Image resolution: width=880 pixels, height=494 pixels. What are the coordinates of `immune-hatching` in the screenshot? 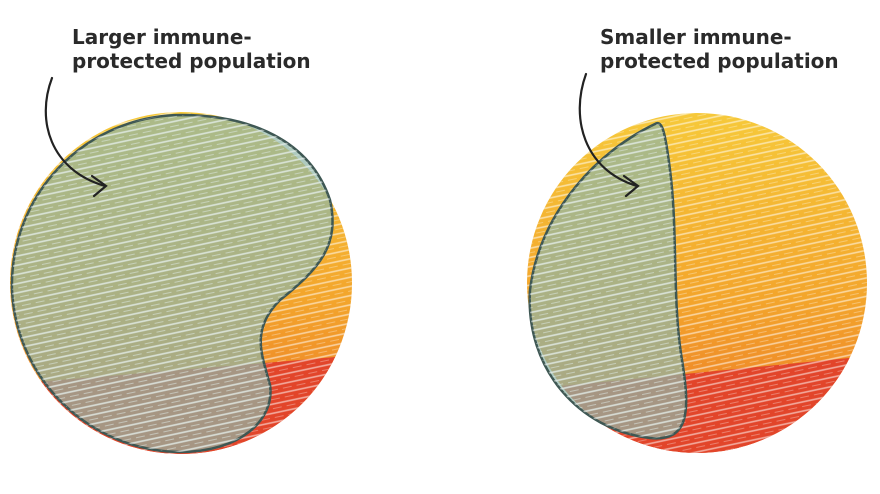 It's located at (608, 281).